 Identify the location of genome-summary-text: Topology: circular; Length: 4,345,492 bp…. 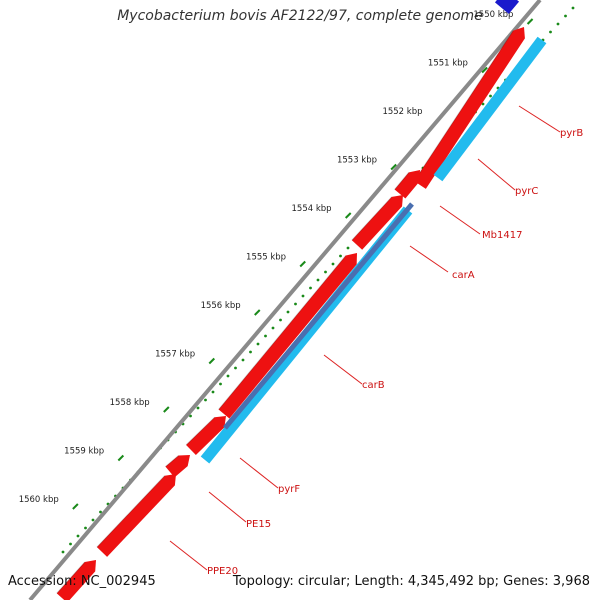
(411, 581).